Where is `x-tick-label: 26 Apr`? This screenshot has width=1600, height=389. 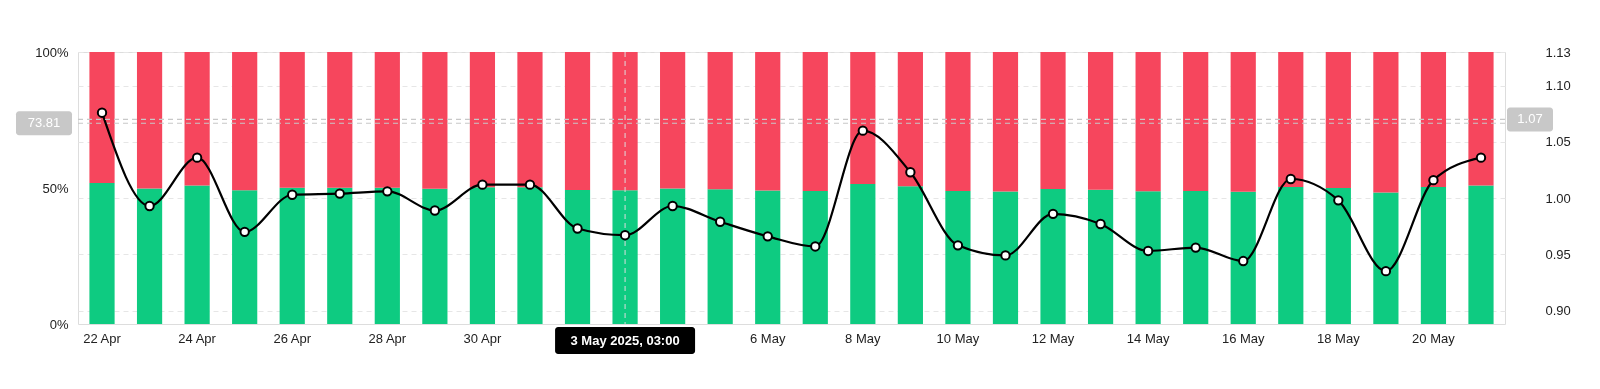
x-tick-label: 26 Apr is located at coordinates (292, 338).